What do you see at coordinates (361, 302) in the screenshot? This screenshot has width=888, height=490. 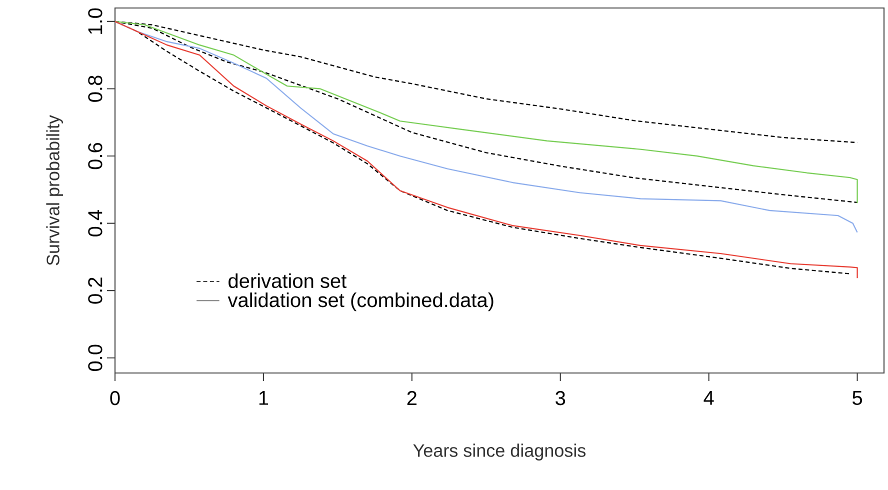 I see `annotation: validation set (combined.data)` at bounding box center [361, 302].